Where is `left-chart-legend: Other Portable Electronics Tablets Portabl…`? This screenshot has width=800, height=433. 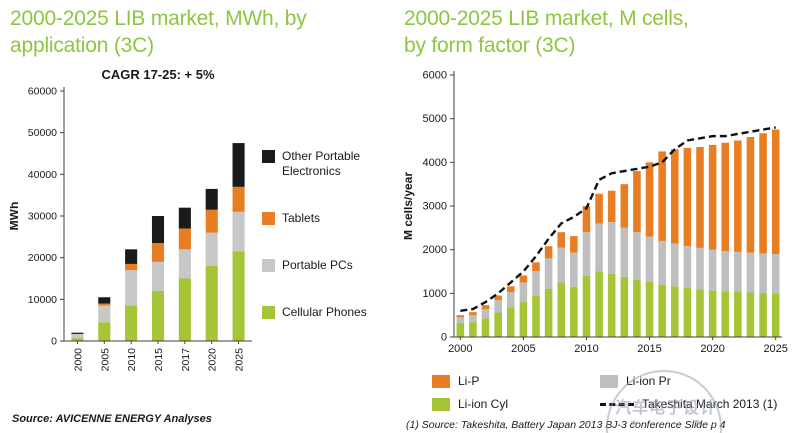 left-chart-legend: Other Portable Electronics Tablets Portabl… is located at coordinates (328, 226).